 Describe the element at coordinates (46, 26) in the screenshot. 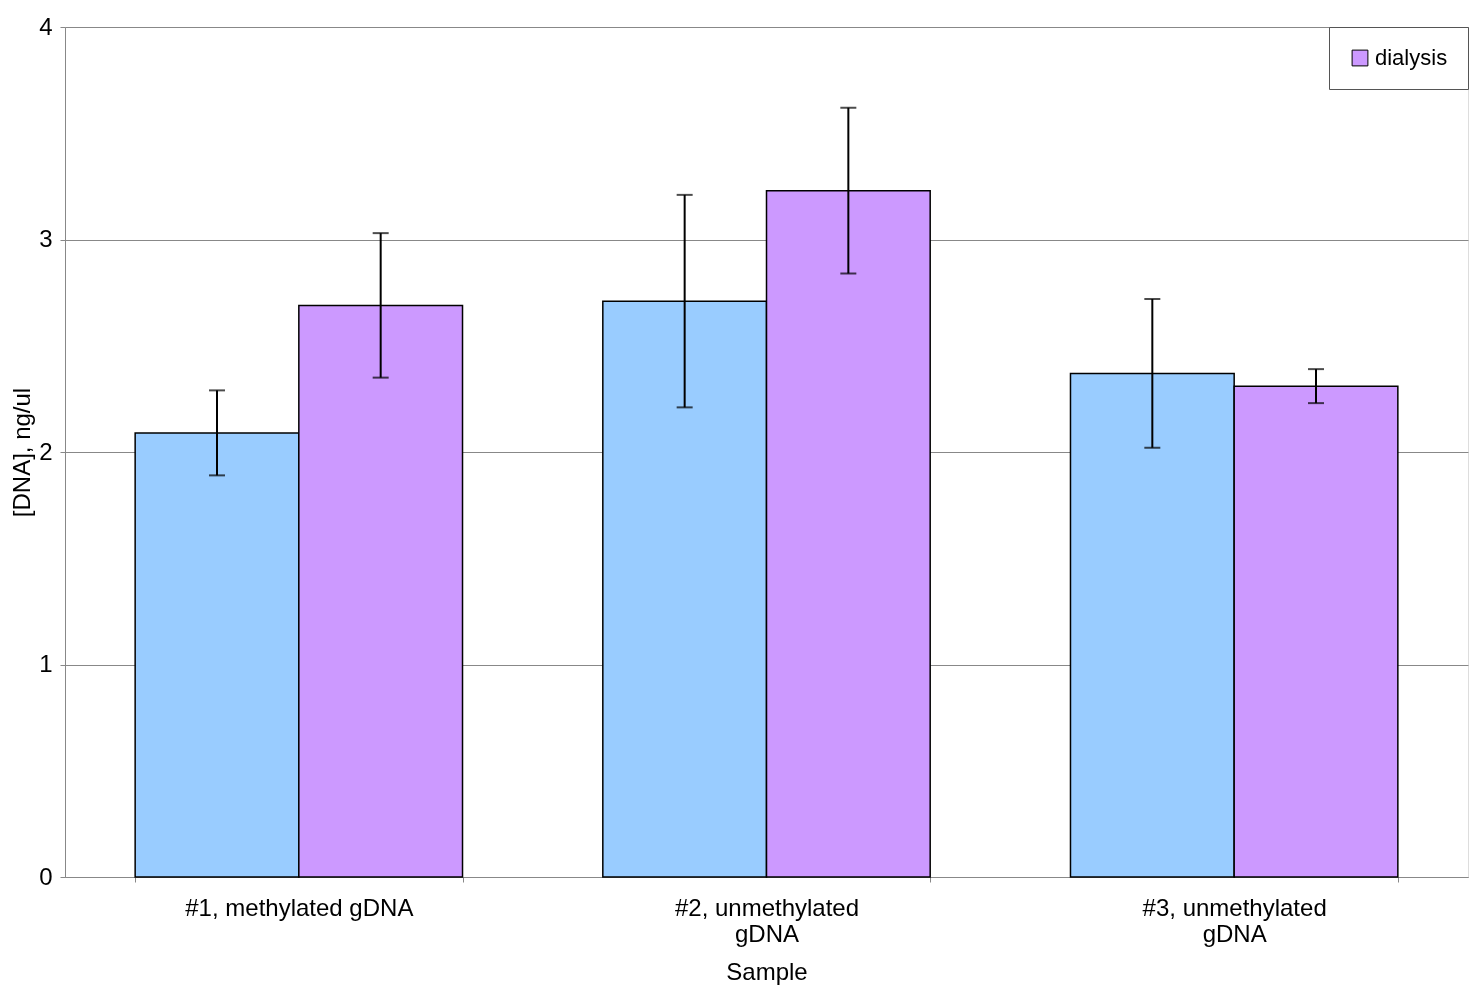

I see `y-tick-label: 4` at that location.